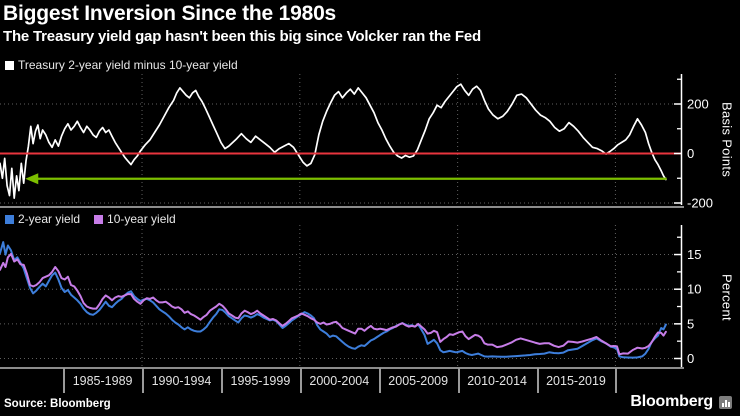 This screenshot has width=740, height=416. What do you see at coordinates (339, 381) in the screenshot?
I see `x-axis-period-label: 2000-2004` at bounding box center [339, 381].